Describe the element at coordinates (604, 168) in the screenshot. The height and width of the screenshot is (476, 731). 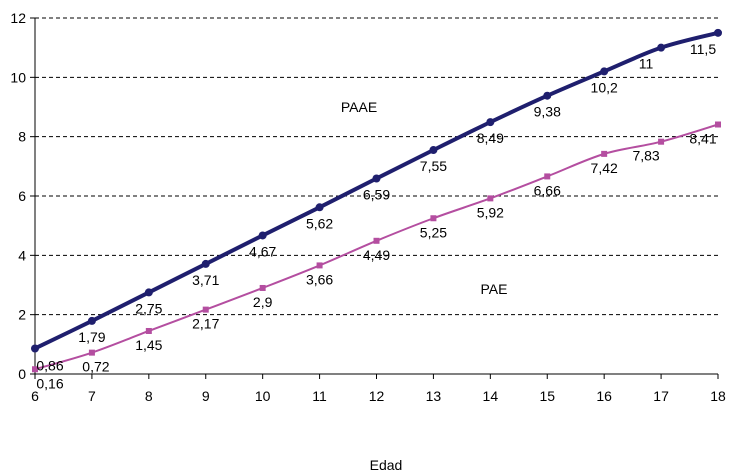
I see `data-label-pae-16: 7,42` at that location.